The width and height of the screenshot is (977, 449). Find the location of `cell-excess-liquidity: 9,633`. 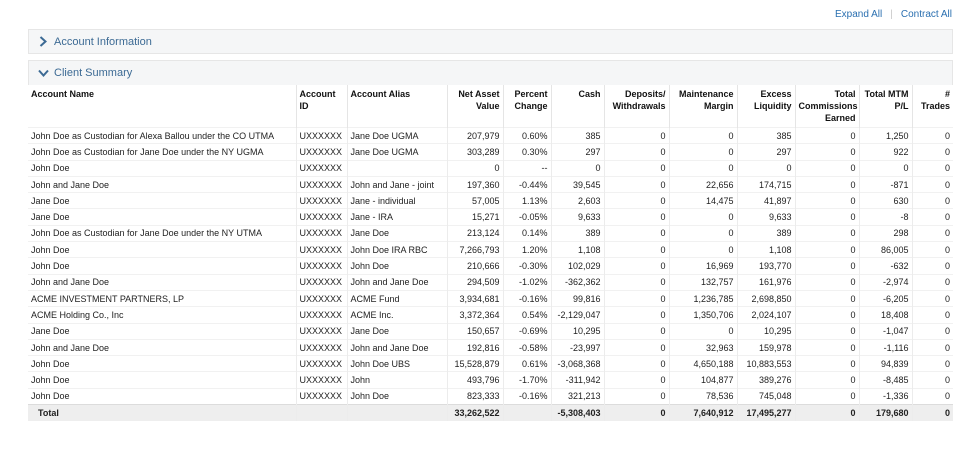

cell-excess-liquidity: 9,633 is located at coordinates (766, 217).